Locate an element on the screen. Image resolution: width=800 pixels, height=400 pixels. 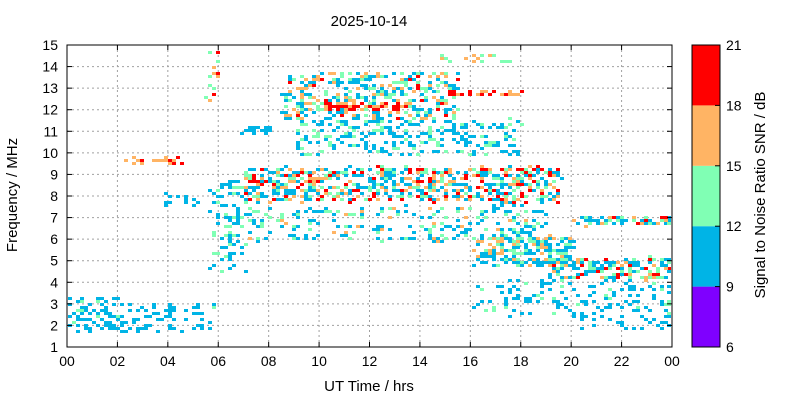
y-tick-label: 9 is located at coordinates (54, 174).